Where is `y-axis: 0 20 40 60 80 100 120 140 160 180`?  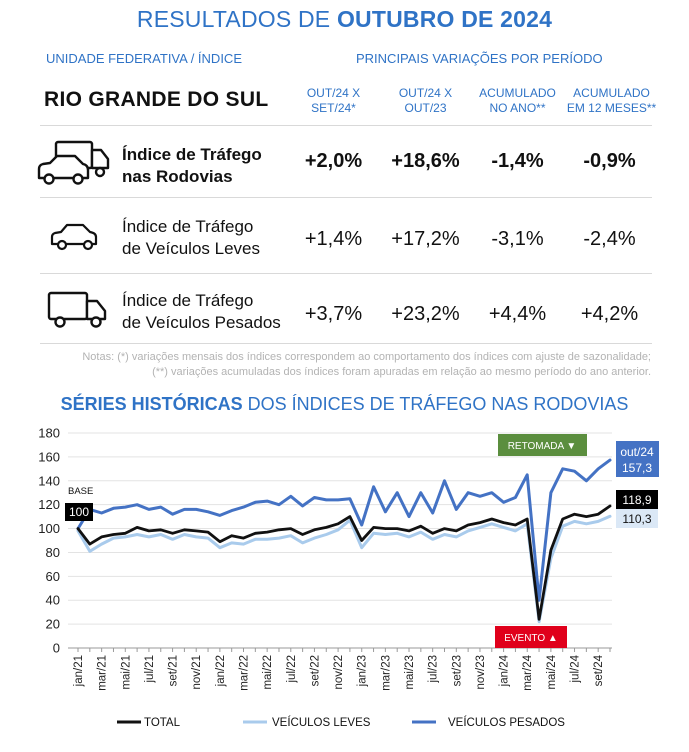
y-axis: 0 20 40 60 80 100 120 140 160 180 is located at coordinates (49, 541).